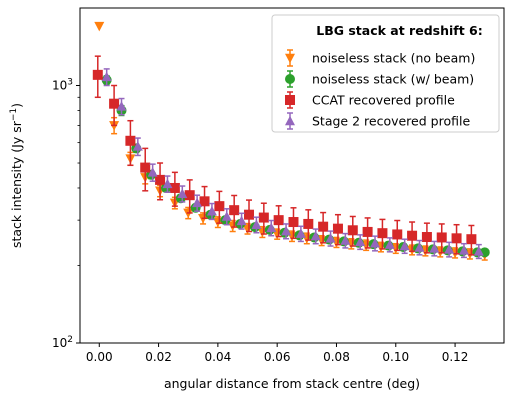 This screenshot has height=413, width=520. What do you see at coordinates (391, 121) in the screenshot?
I see `legend-label: Stage 2 recovered profile` at bounding box center [391, 121].